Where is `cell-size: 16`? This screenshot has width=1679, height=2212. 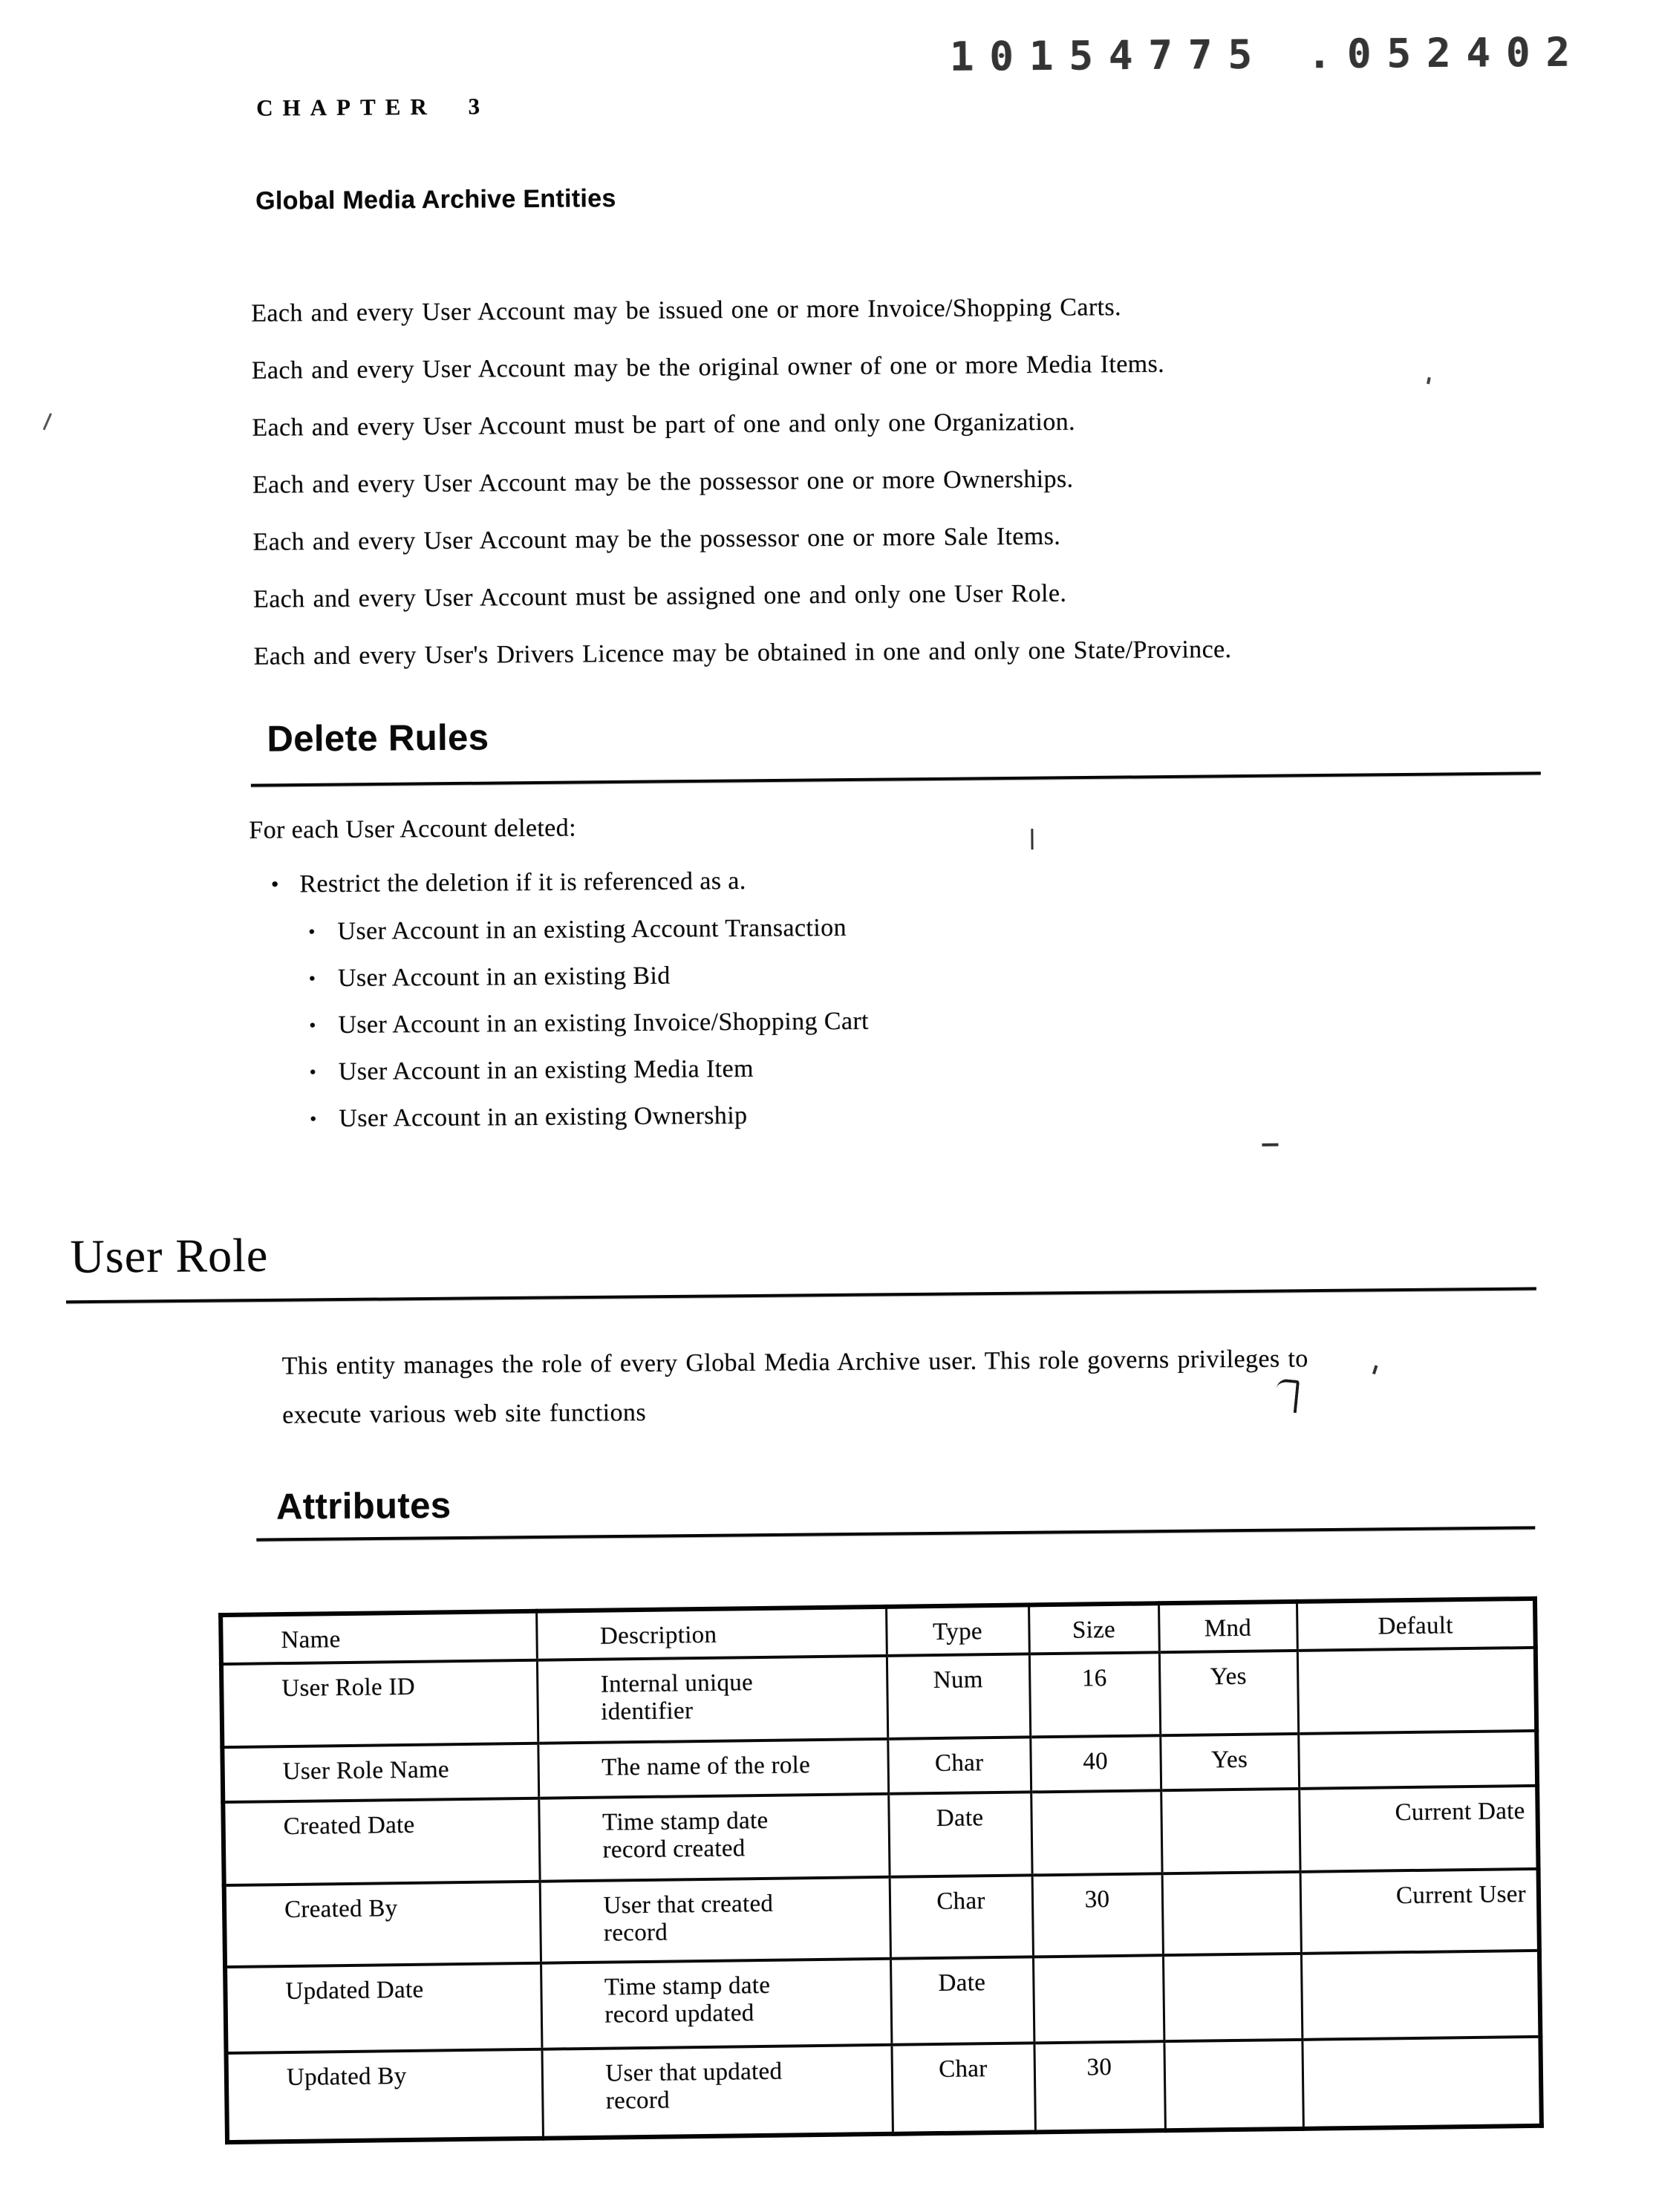
cell-size: 16 is located at coordinates (1094, 1695).